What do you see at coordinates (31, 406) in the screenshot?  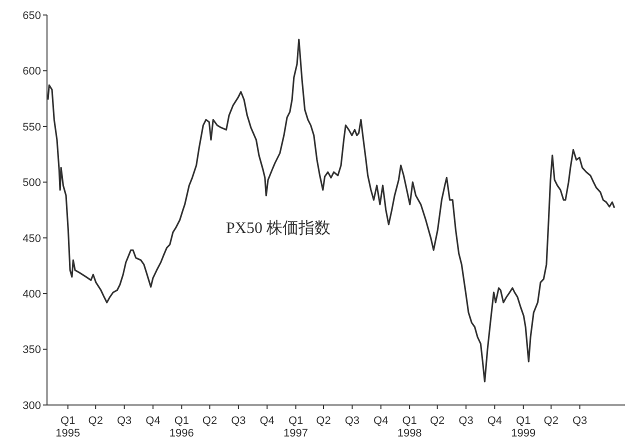 I see `y-tick-label: 300` at bounding box center [31, 406].